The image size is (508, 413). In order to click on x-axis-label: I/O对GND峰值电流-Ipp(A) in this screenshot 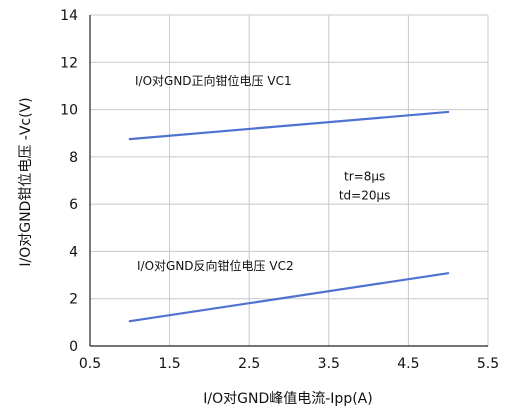, I will do `click(287, 399)`.